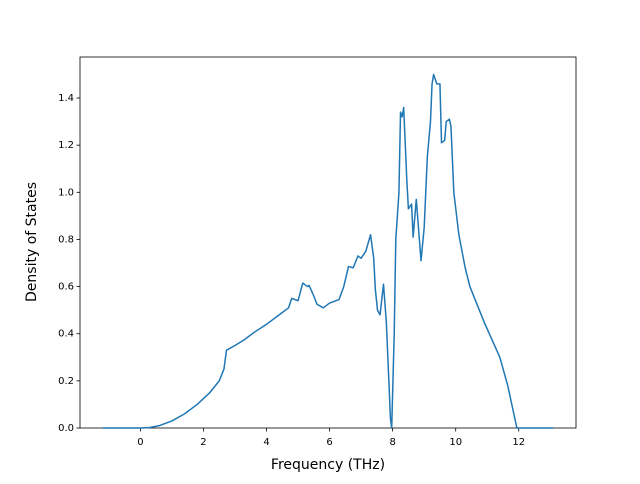 Image resolution: width=640 pixels, height=484 pixels. I want to click on y-tick-label: 0.4, so click(66, 334).